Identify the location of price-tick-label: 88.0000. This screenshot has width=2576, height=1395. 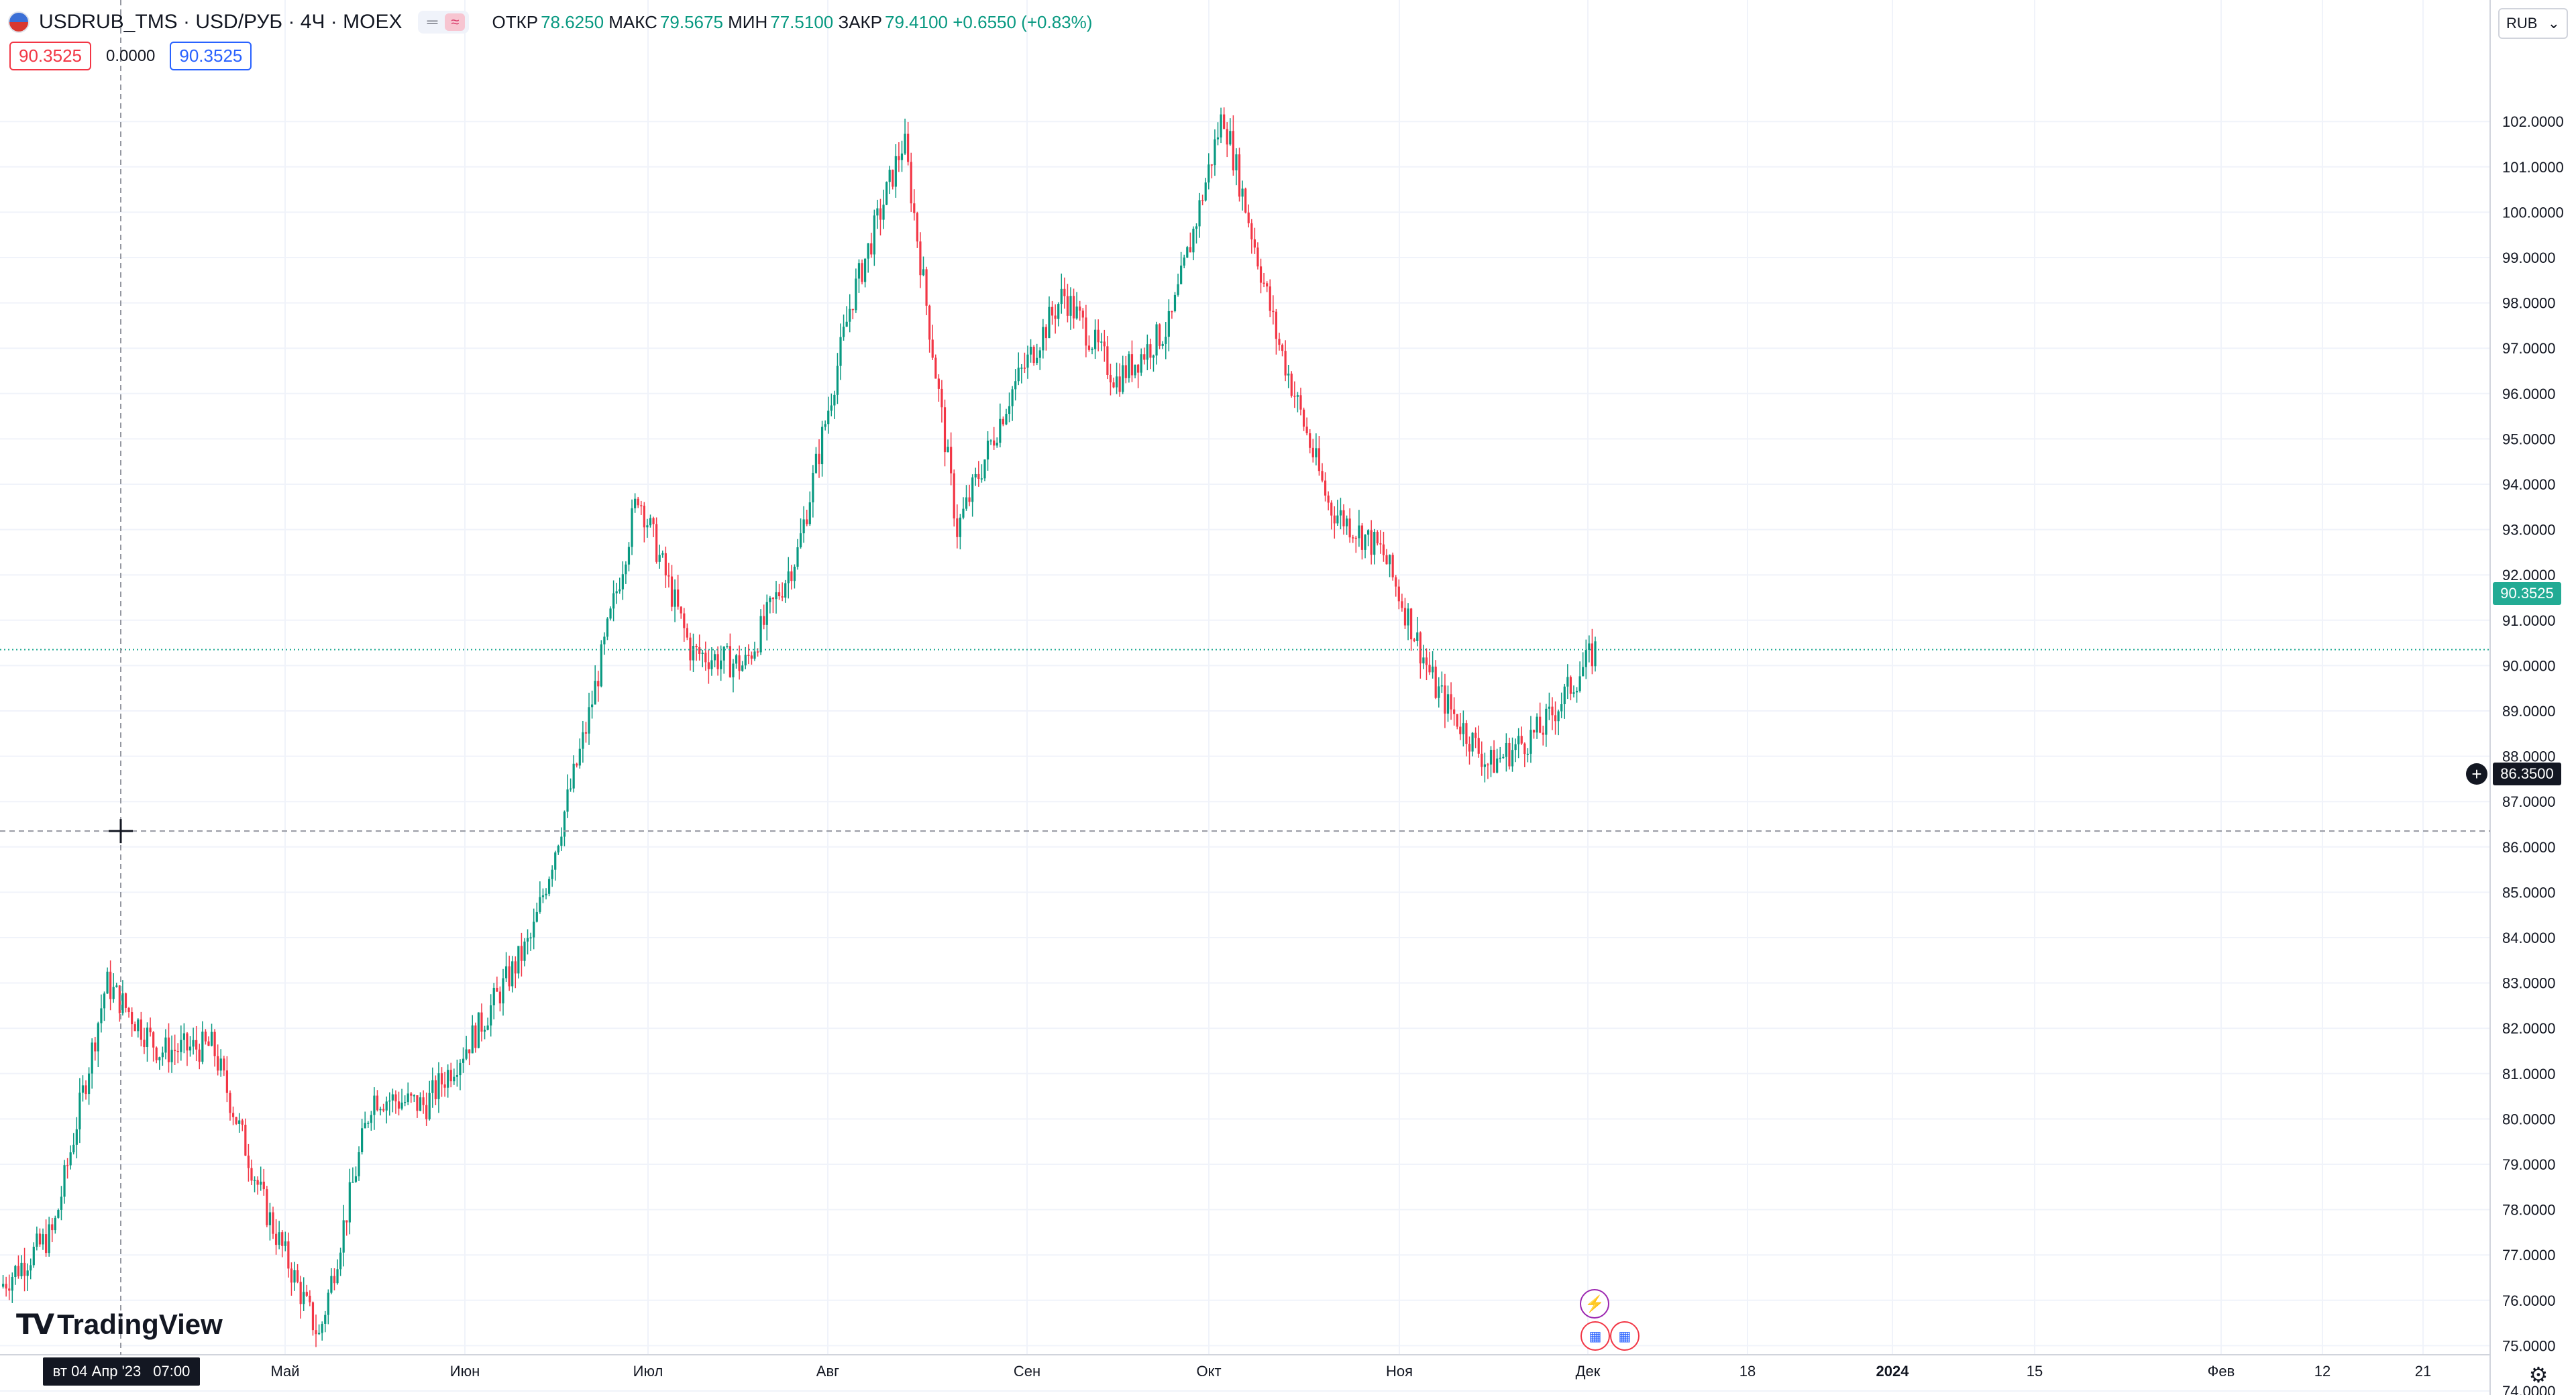
(2529, 756).